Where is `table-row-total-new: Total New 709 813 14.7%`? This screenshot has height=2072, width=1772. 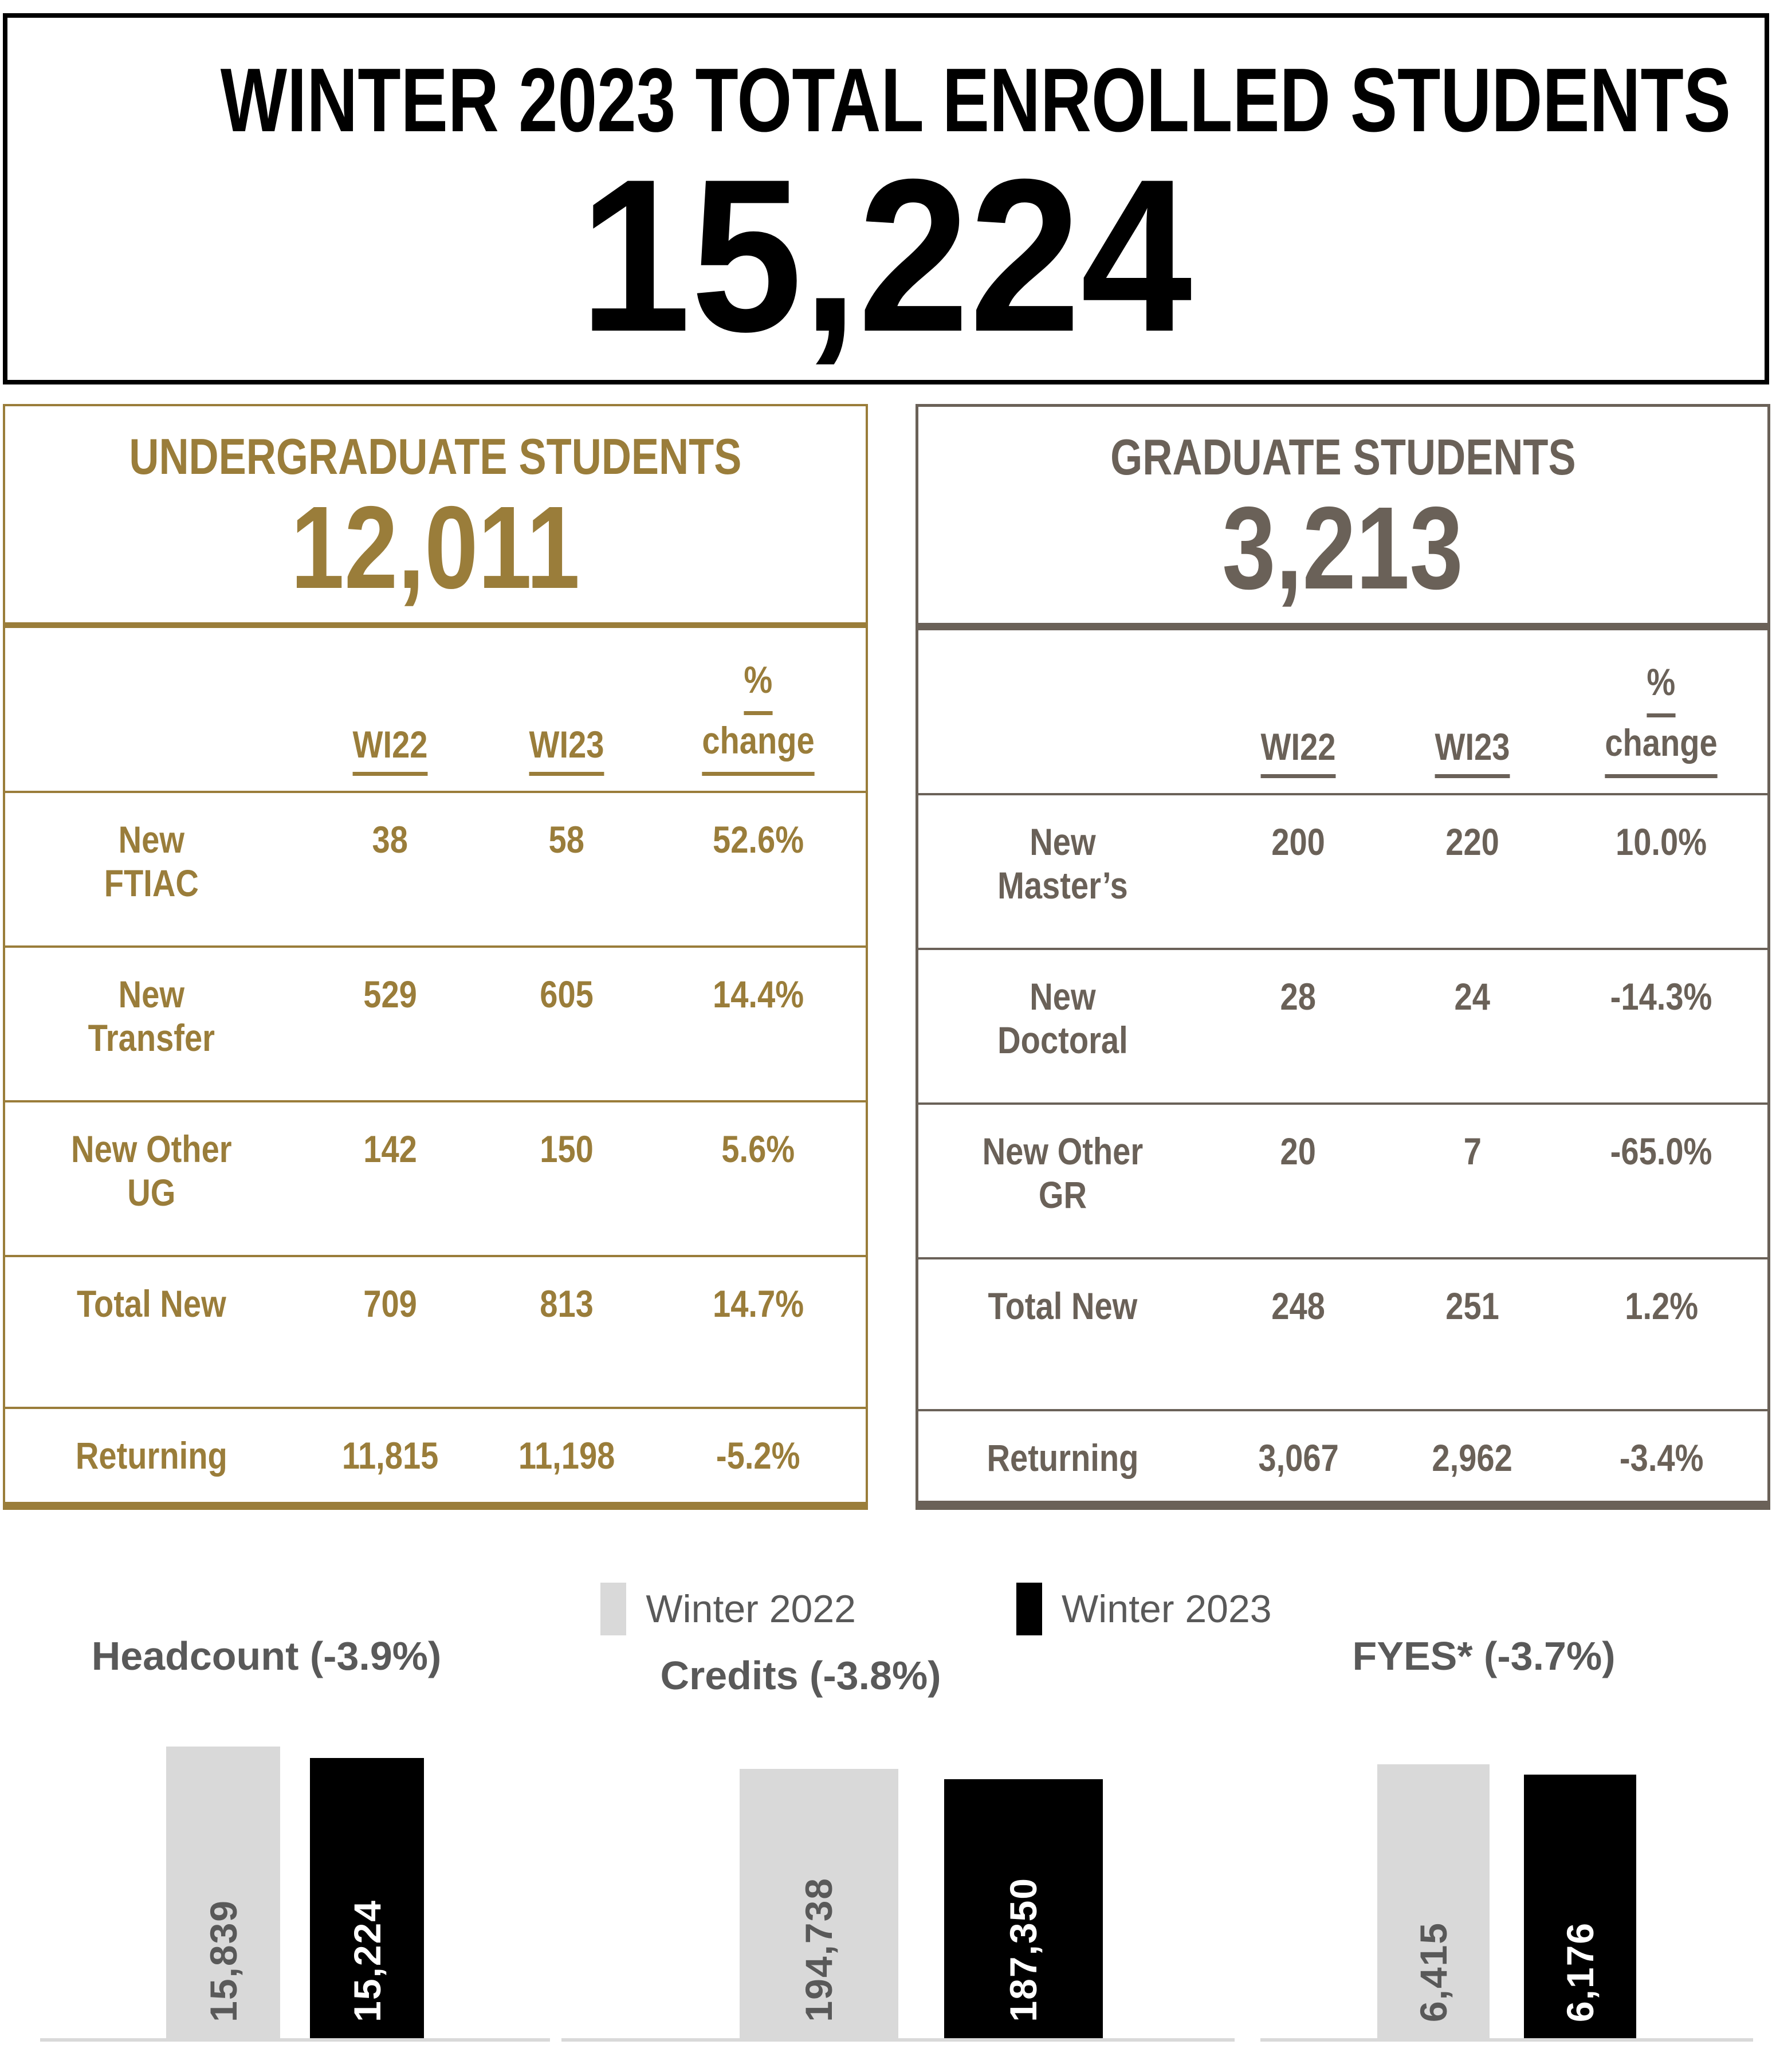 table-row-total-new: Total New 709 813 14.7% is located at coordinates (436, 1332).